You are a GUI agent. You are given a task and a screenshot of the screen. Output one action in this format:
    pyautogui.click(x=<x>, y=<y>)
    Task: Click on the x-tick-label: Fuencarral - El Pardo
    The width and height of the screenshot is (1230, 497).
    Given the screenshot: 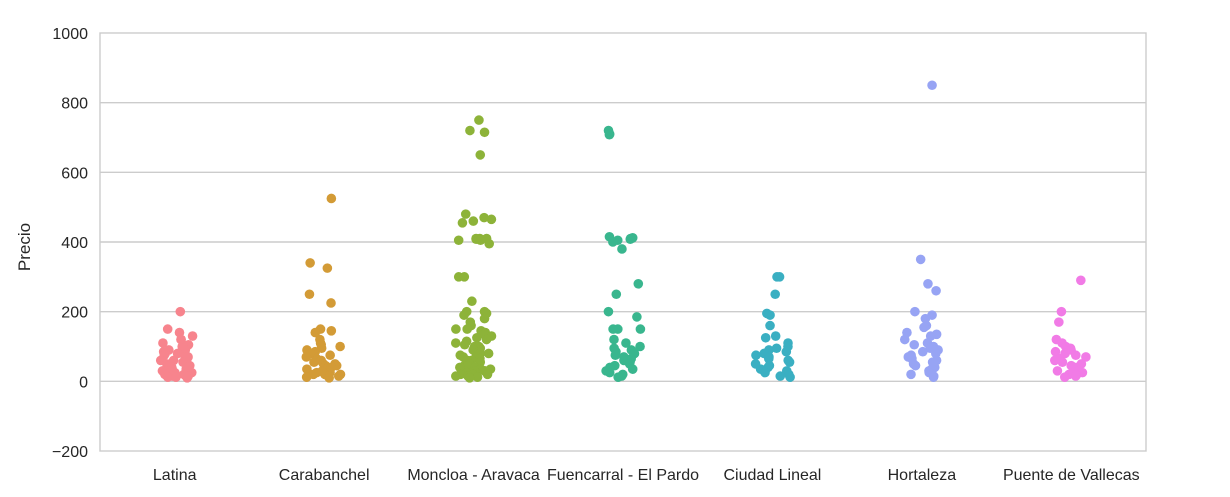 What is the action you would take?
    pyautogui.click(x=623, y=475)
    